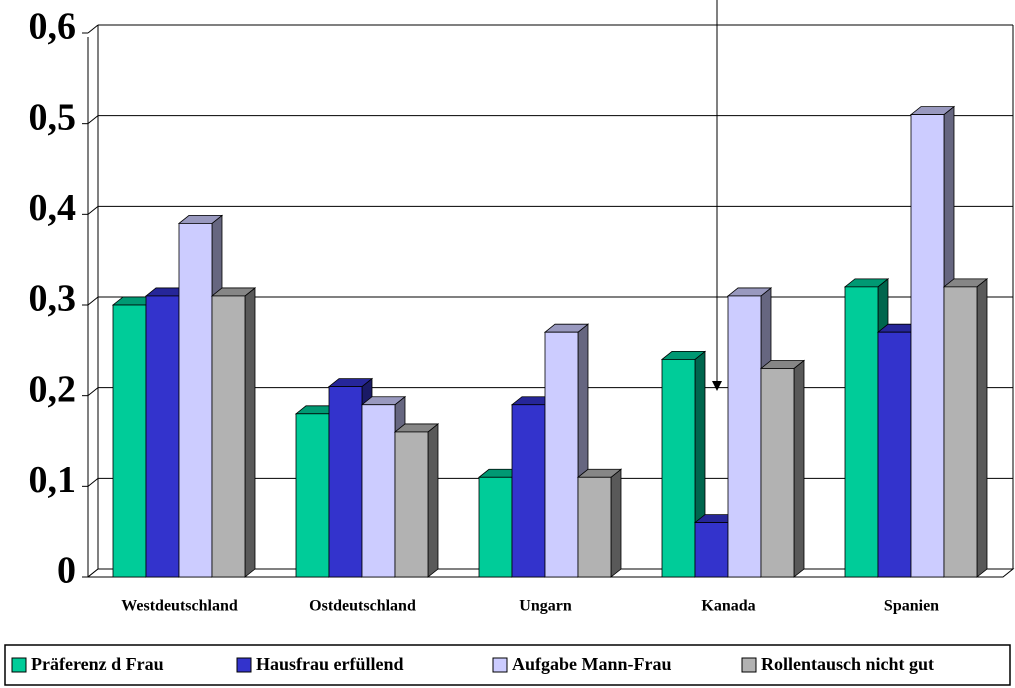 The height and width of the screenshot is (688, 1015). I want to click on y-tick-label: 0,1, so click(53, 480).